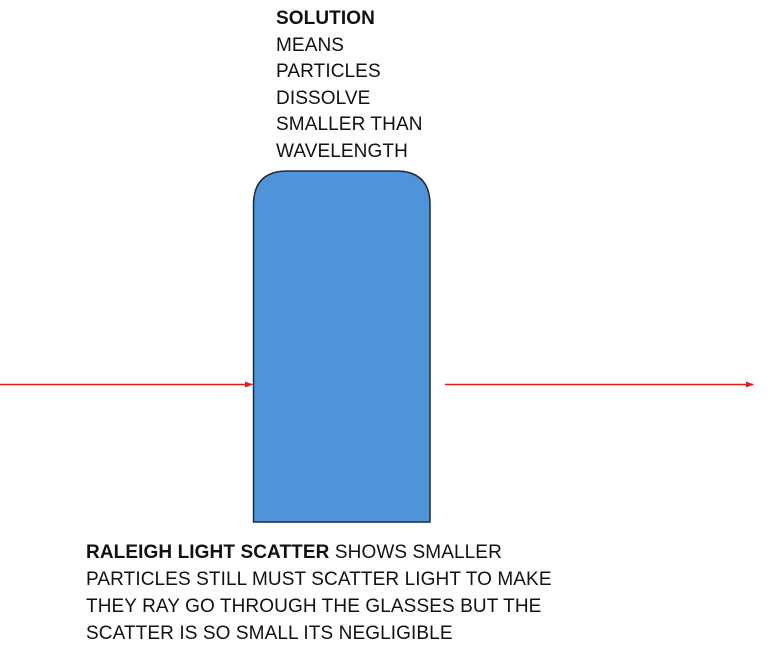  I want to click on solution-container, so click(341, 346).